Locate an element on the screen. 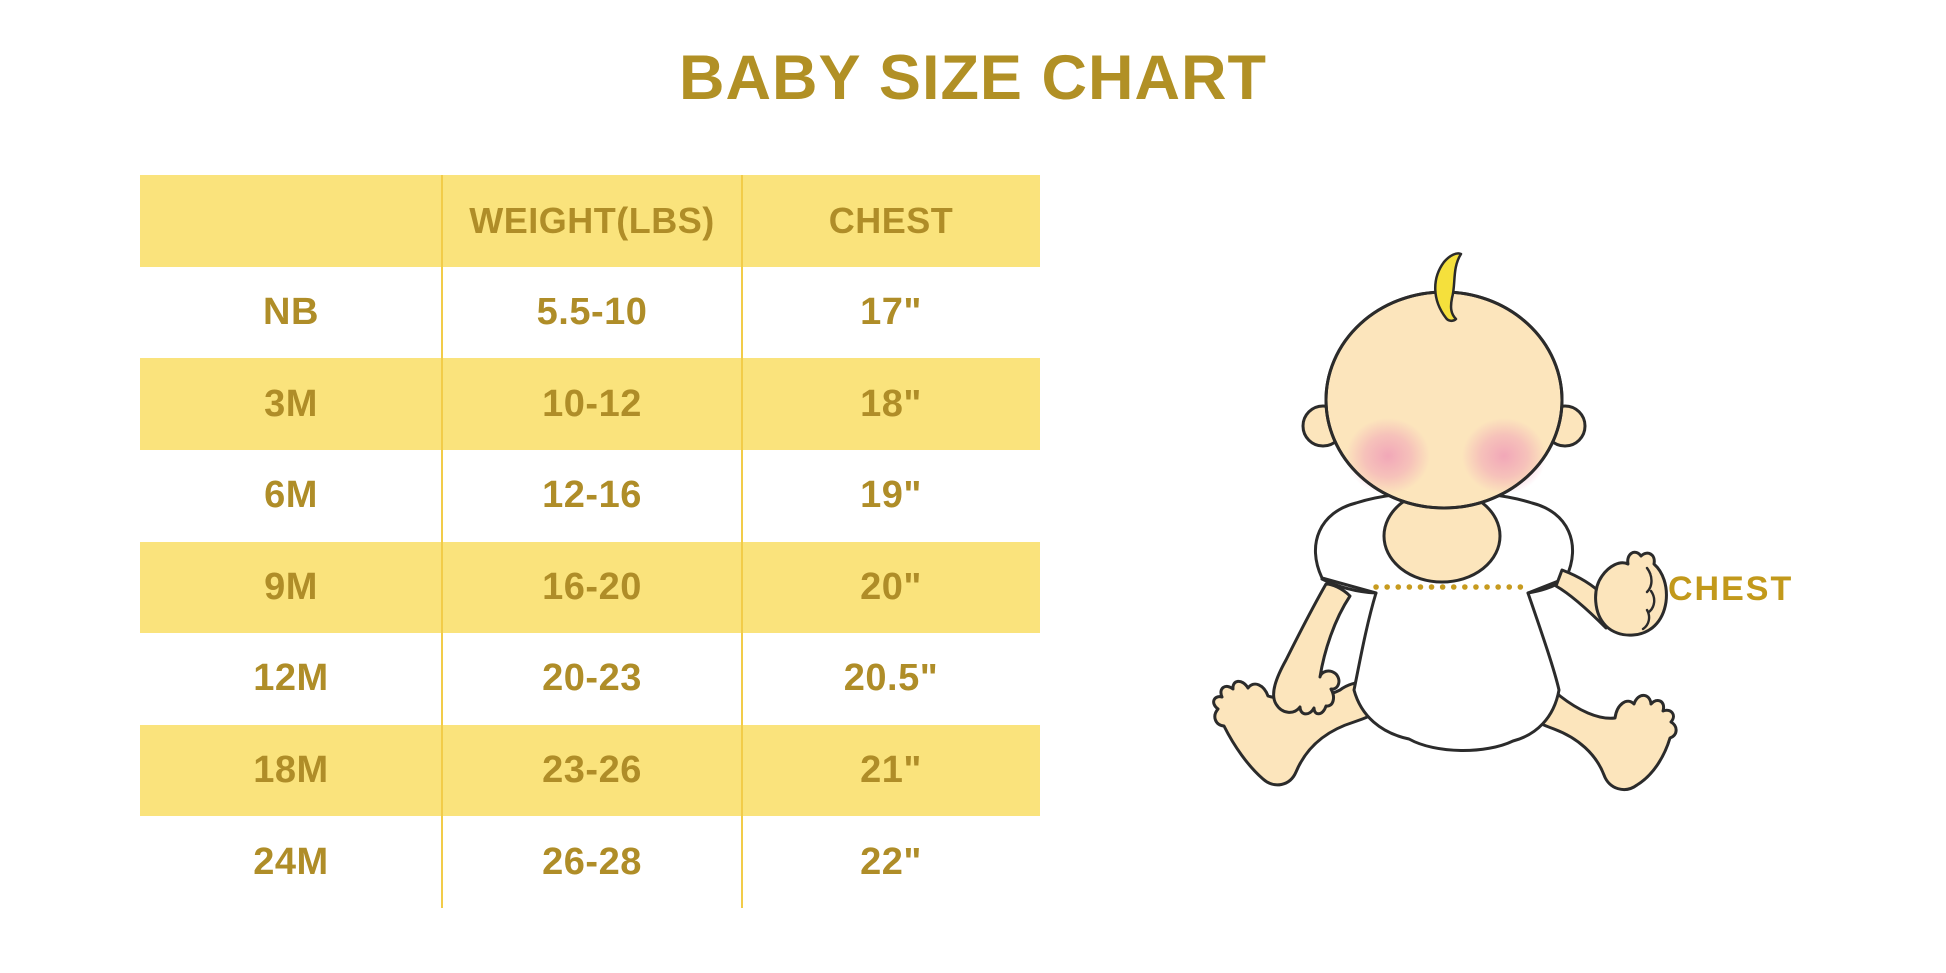 The image size is (1946, 973). table-row-6m: 6M 12-16 19" is located at coordinates (590, 496).